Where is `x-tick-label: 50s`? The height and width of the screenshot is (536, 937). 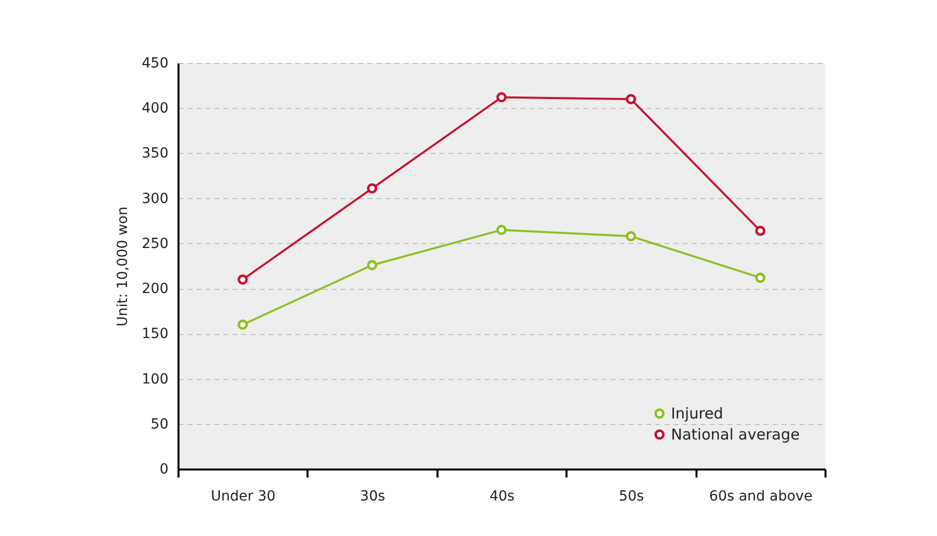 x-tick-label: 50s is located at coordinates (631, 496).